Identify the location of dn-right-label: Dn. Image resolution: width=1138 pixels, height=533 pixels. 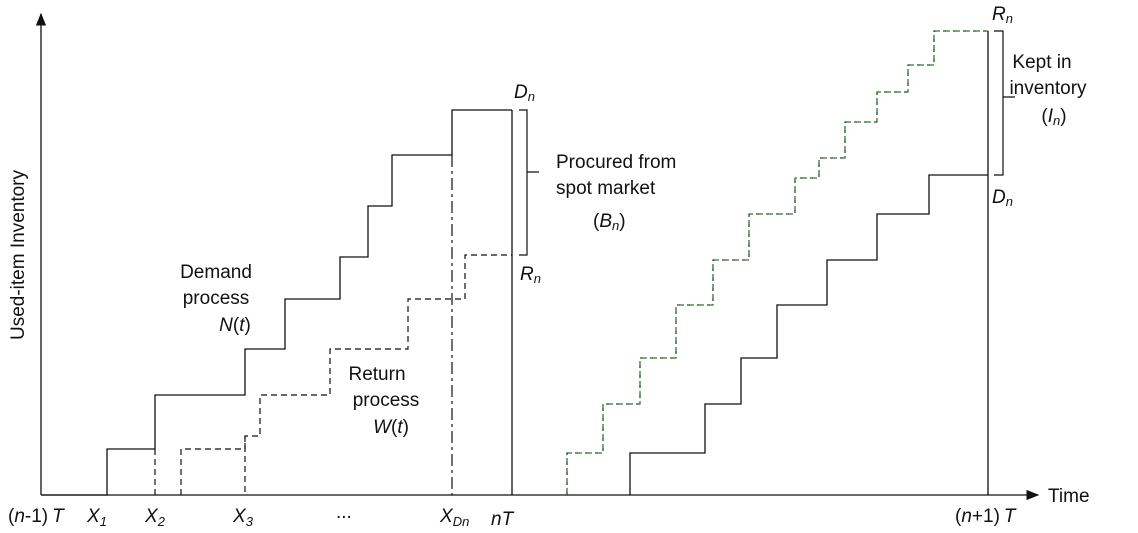
(1002, 198).